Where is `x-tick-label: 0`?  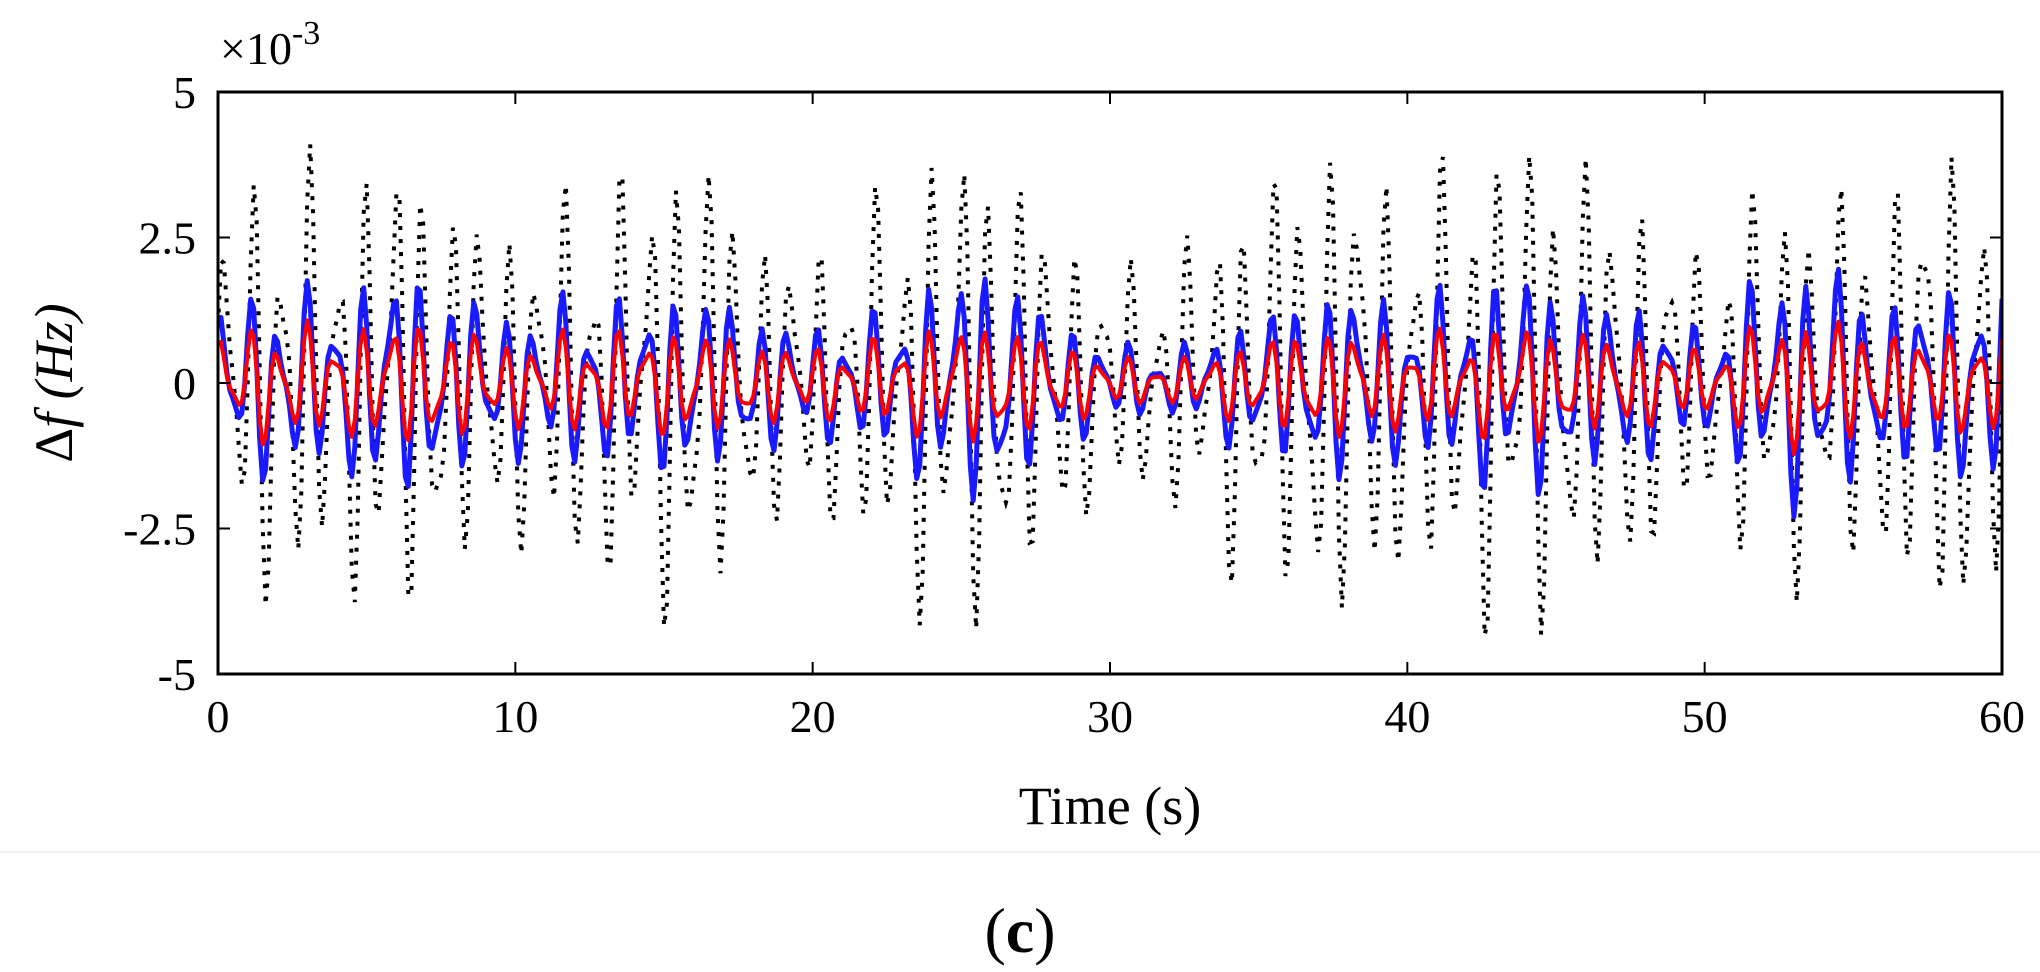 x-tick-label: 0 is located at coordinates (218, 716).